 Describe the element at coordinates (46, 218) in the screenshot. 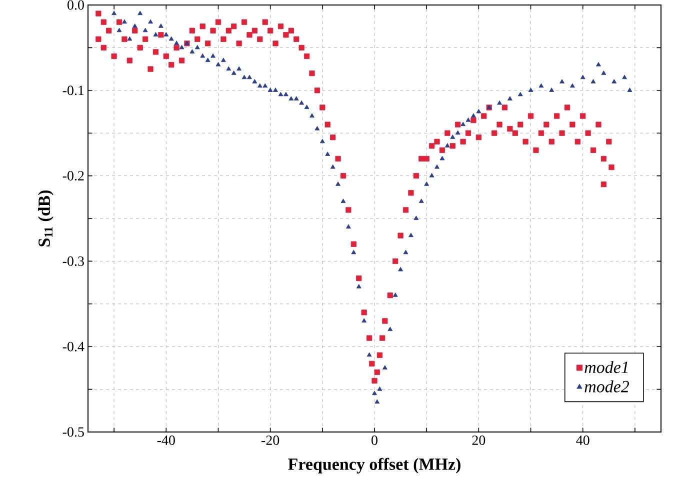

I see `y-axis-title: S$_{11}$ (dB)` at that location.